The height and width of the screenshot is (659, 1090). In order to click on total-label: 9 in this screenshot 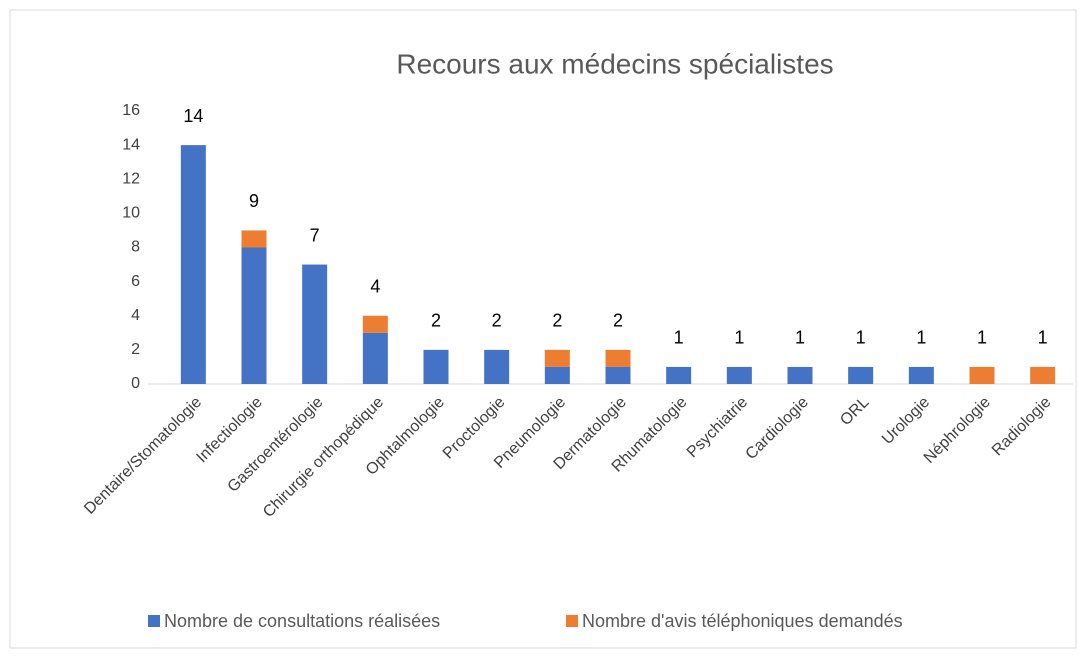, I will do `click(254, 201)`.